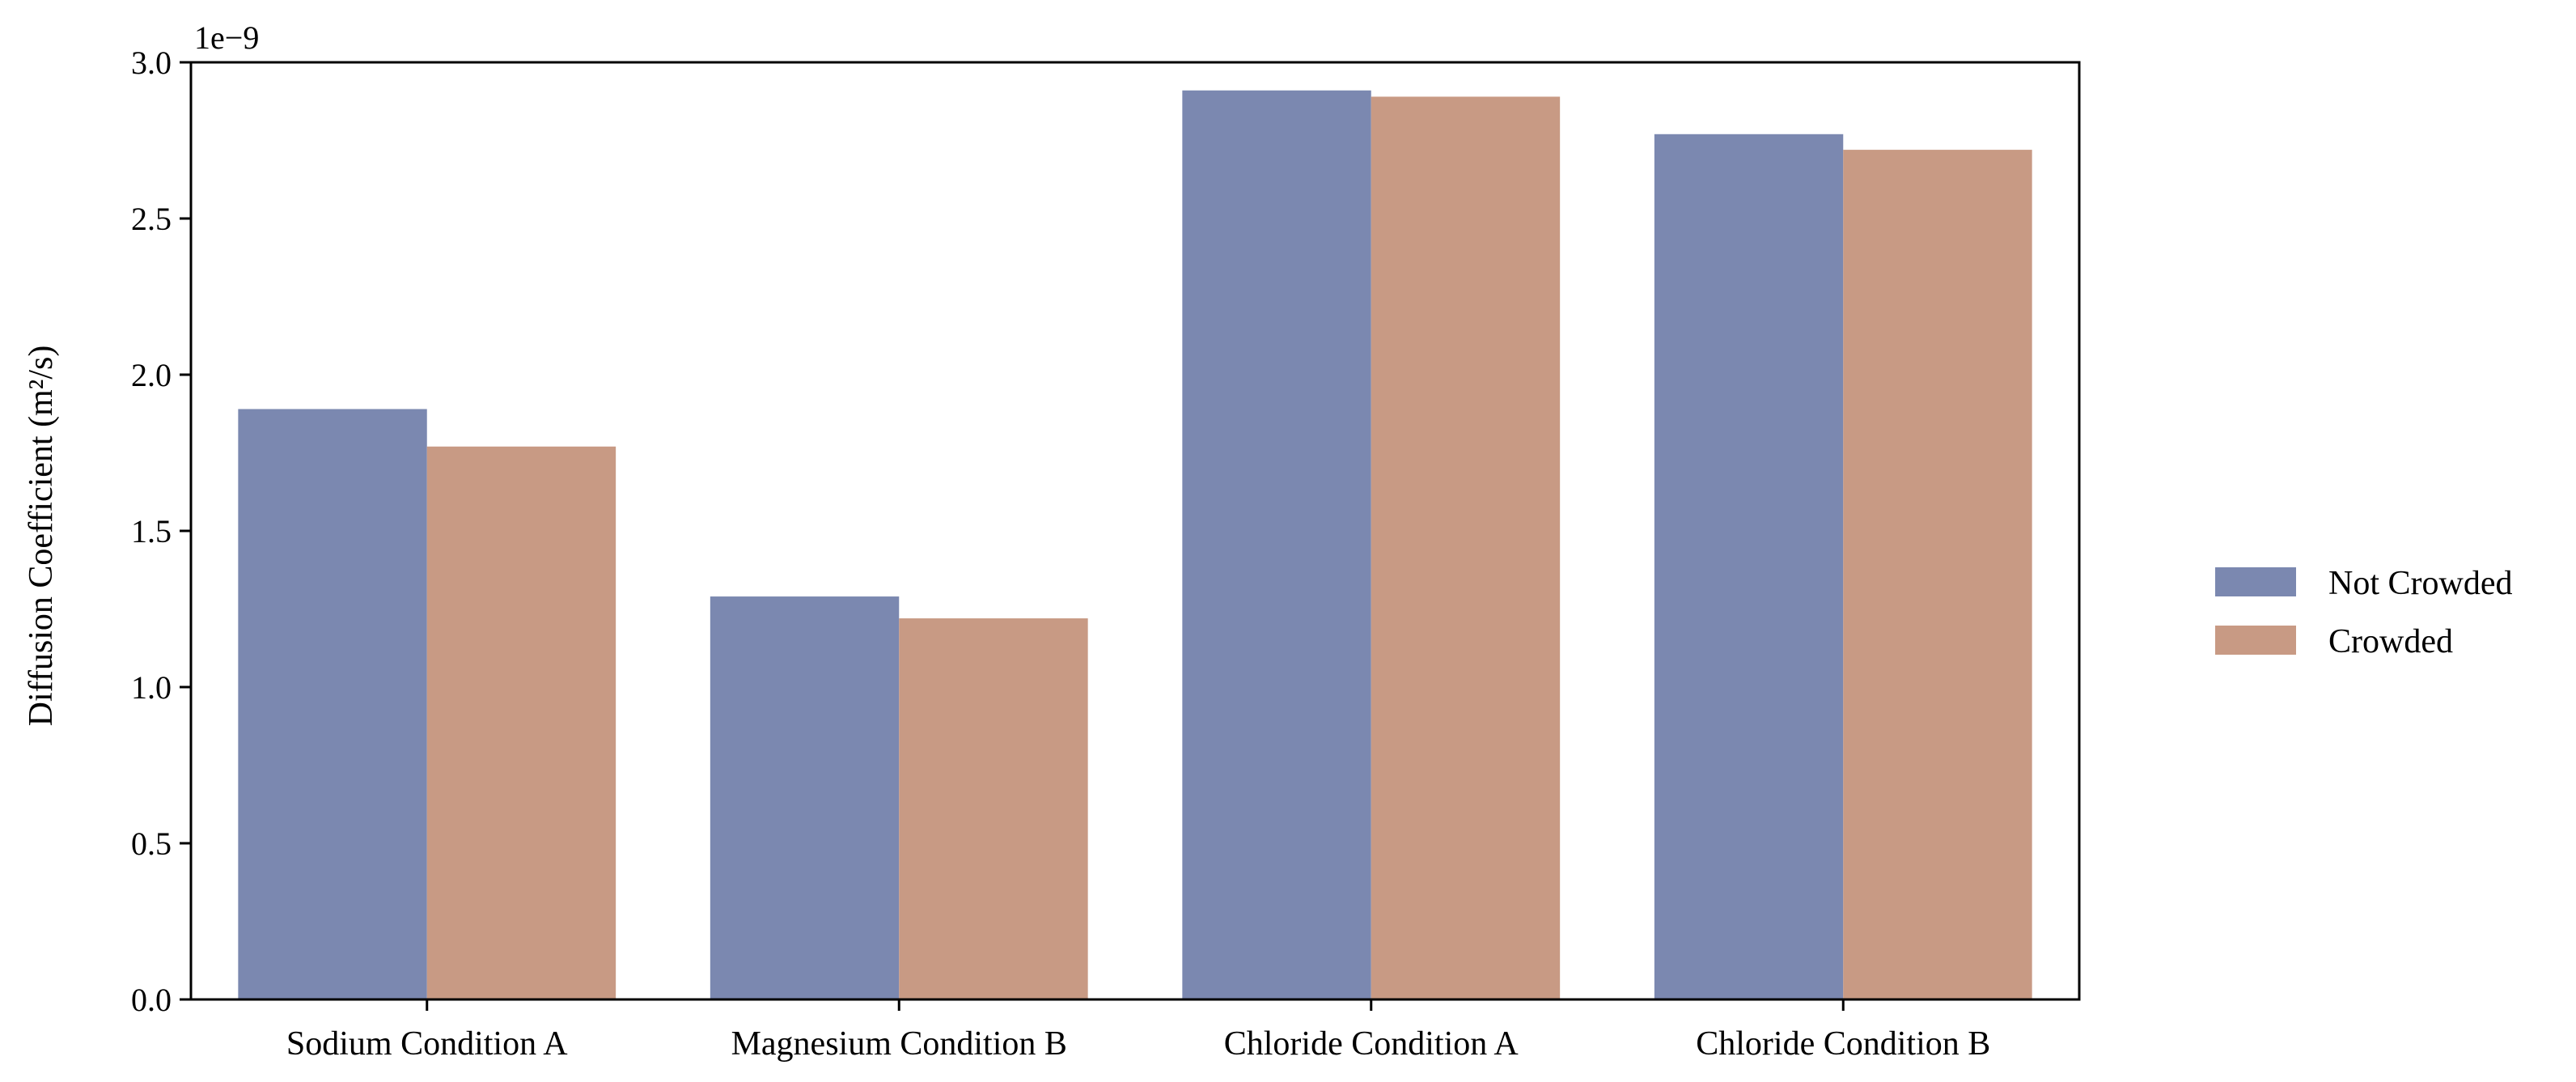 This screenshot has height=1082, width=2576. What do you see at coordinates (151, 219) in the screenshot?
I see `y-tick-label: 2.5` at bounding box center [151, 219].